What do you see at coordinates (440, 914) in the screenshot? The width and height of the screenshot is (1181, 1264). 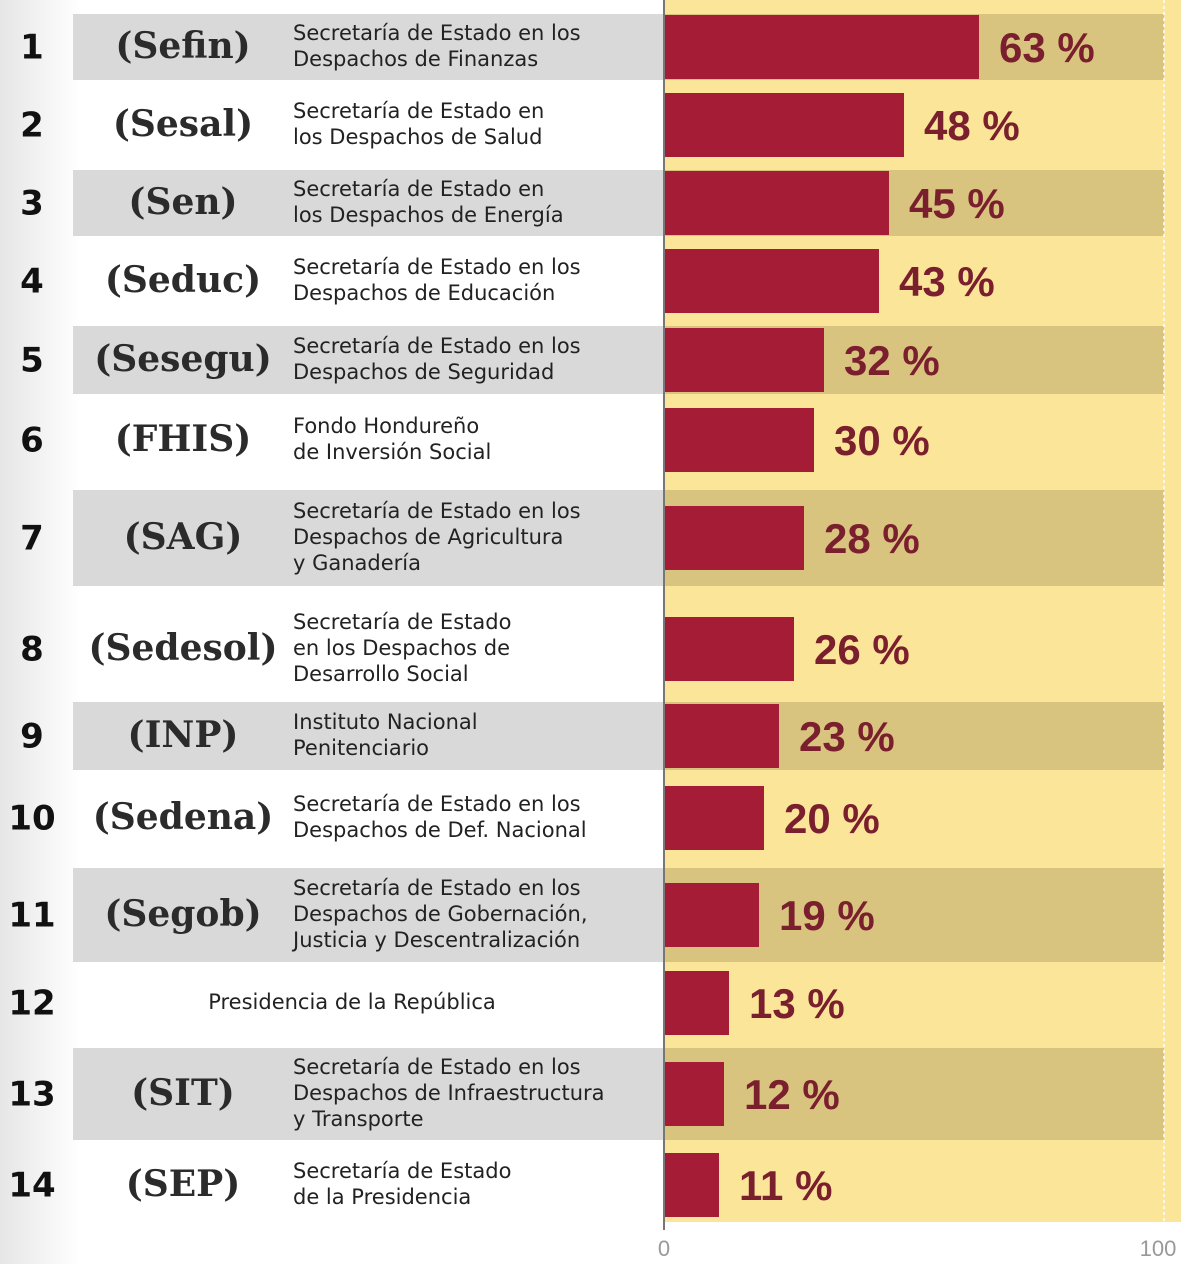 I see `name-line: Despachos de Gobernación,` at bounding box center [440, 914].